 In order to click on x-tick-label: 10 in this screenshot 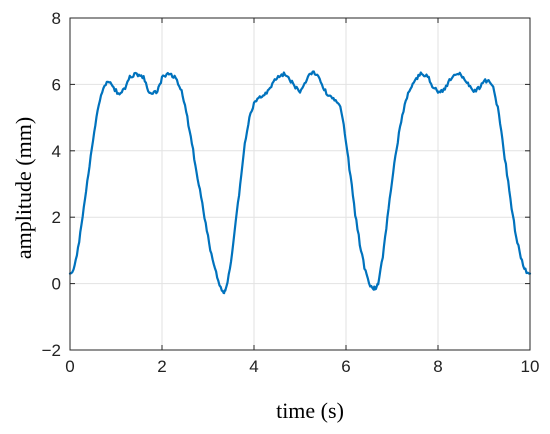, I will do `click(530, 366)`.